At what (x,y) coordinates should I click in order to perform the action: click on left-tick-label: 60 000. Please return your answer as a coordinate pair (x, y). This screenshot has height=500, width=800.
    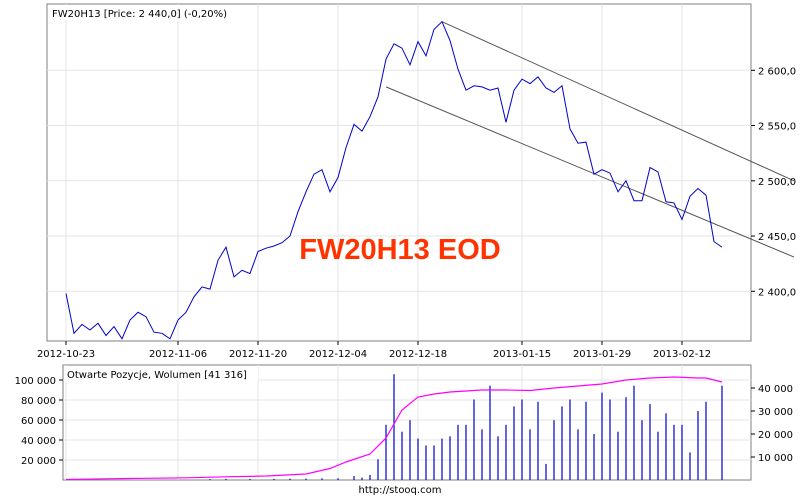
    Looking at the image, I should click on (38, 421).